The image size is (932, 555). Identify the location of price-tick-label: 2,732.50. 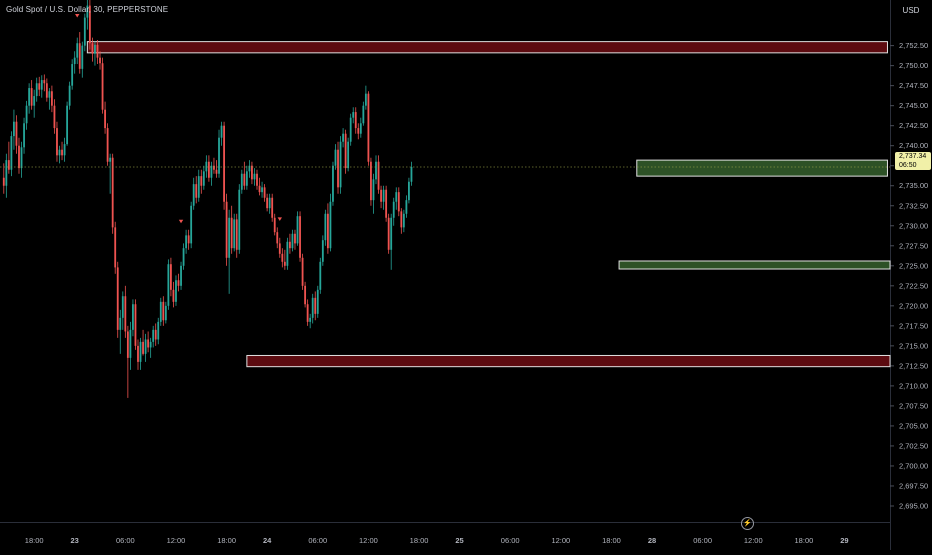
(913, 205).